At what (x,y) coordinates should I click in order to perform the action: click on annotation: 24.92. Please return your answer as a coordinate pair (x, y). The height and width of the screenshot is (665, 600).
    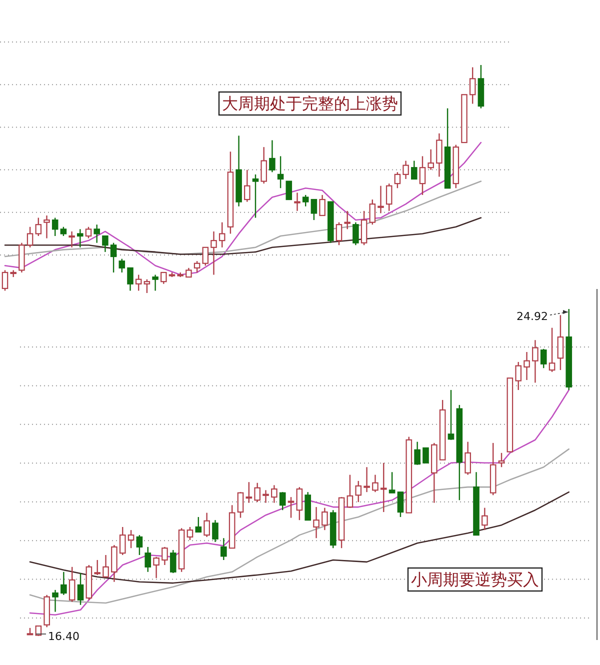
    Looking at the image, I should click on (532, 316).